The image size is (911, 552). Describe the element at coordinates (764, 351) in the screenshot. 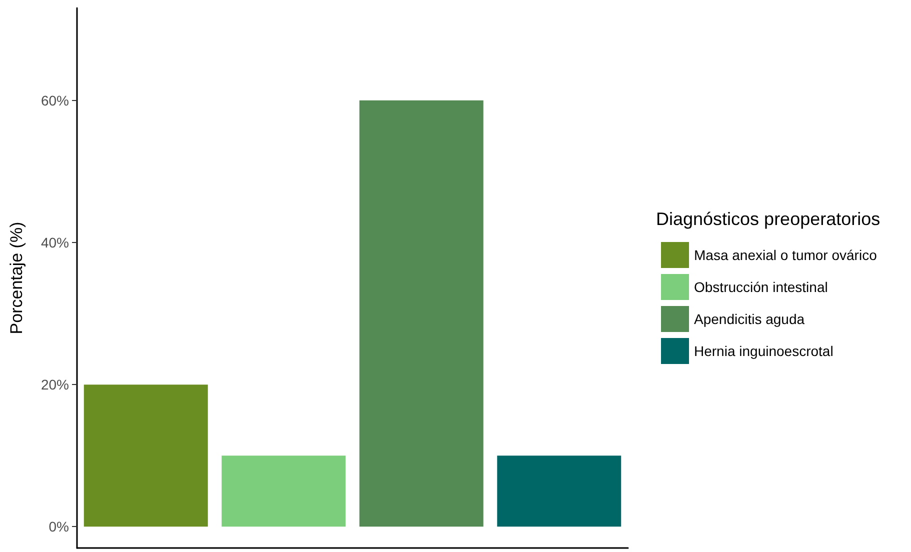

I see `legend-label: Hernia inguinoescrotal` at that location.